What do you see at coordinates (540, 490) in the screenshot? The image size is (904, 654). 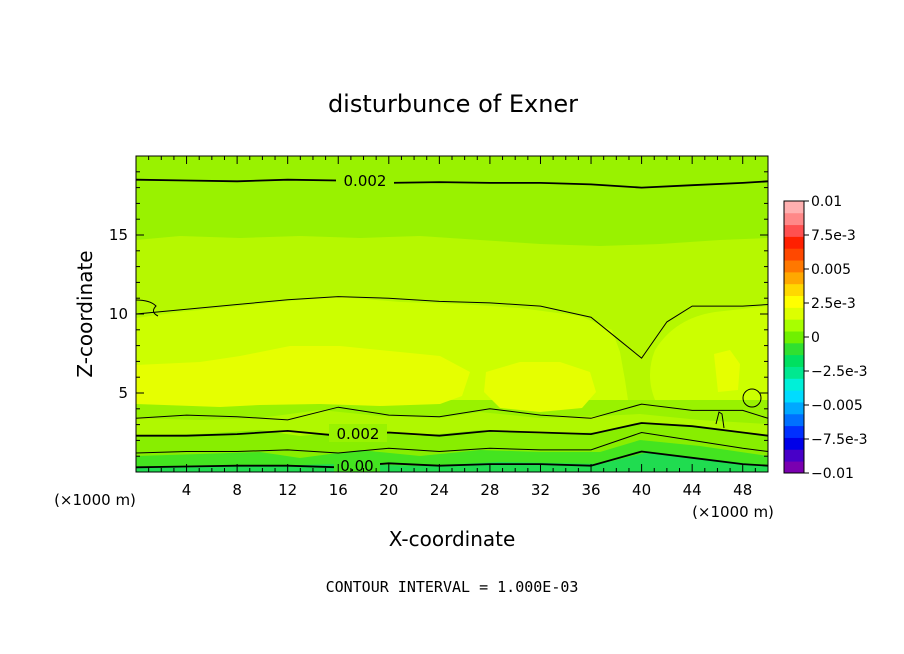 I see `x-tick-label: 32` at bounding box center [540, 490].